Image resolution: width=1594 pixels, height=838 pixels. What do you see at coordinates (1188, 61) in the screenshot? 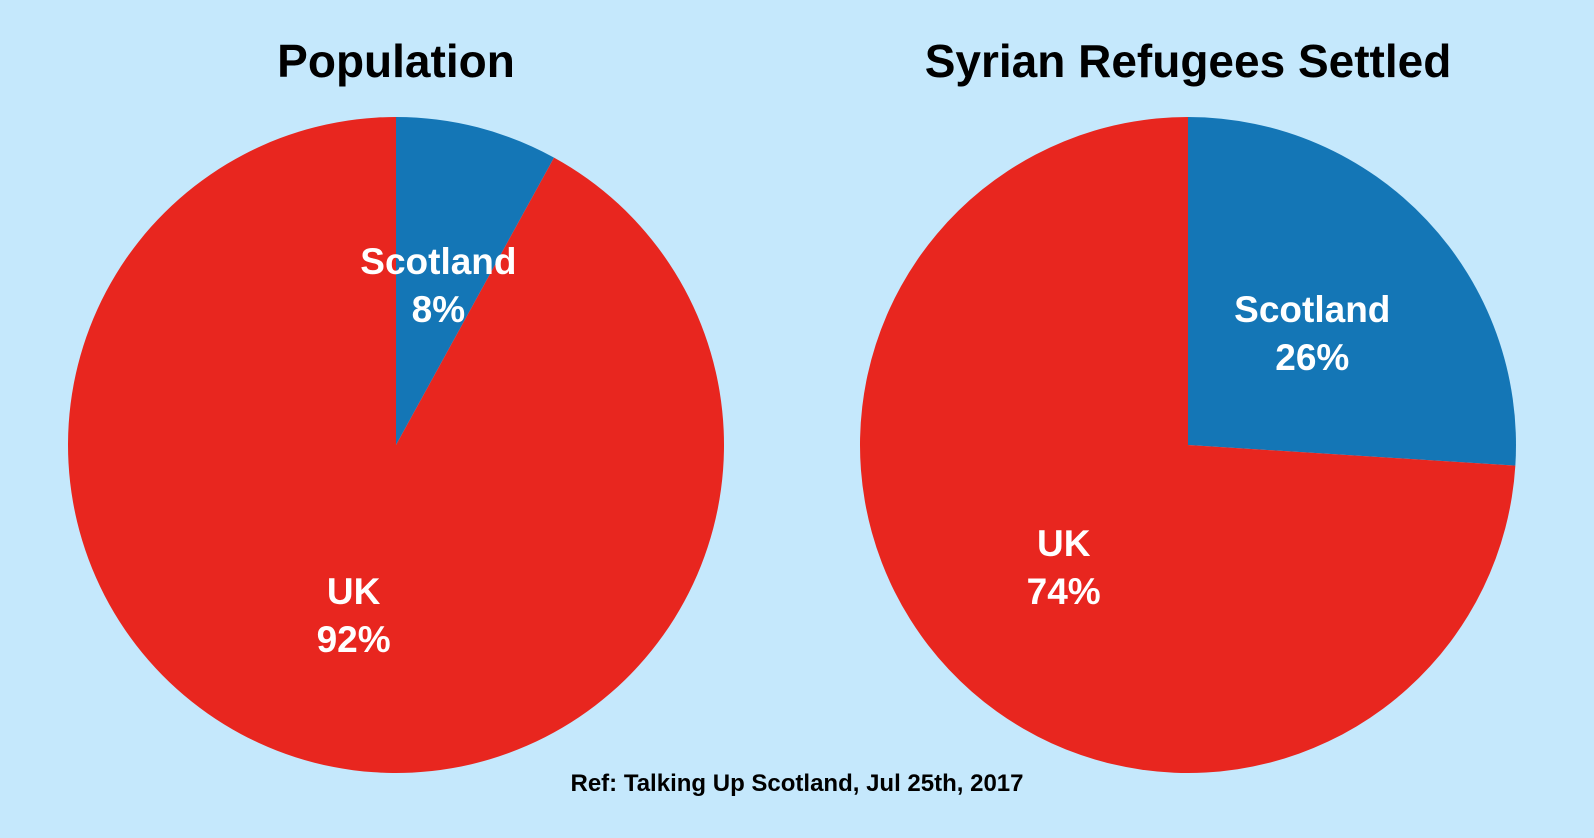
I see `chart-title: Syrian Refugees Settled` at bounding box center [1188, 61].